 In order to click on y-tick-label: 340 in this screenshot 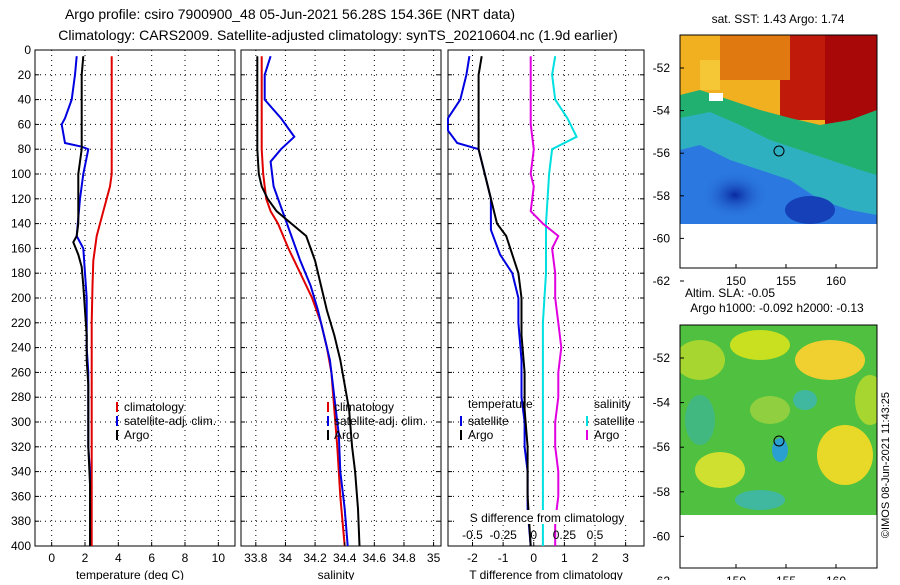, I will do `click(21, 472)`.